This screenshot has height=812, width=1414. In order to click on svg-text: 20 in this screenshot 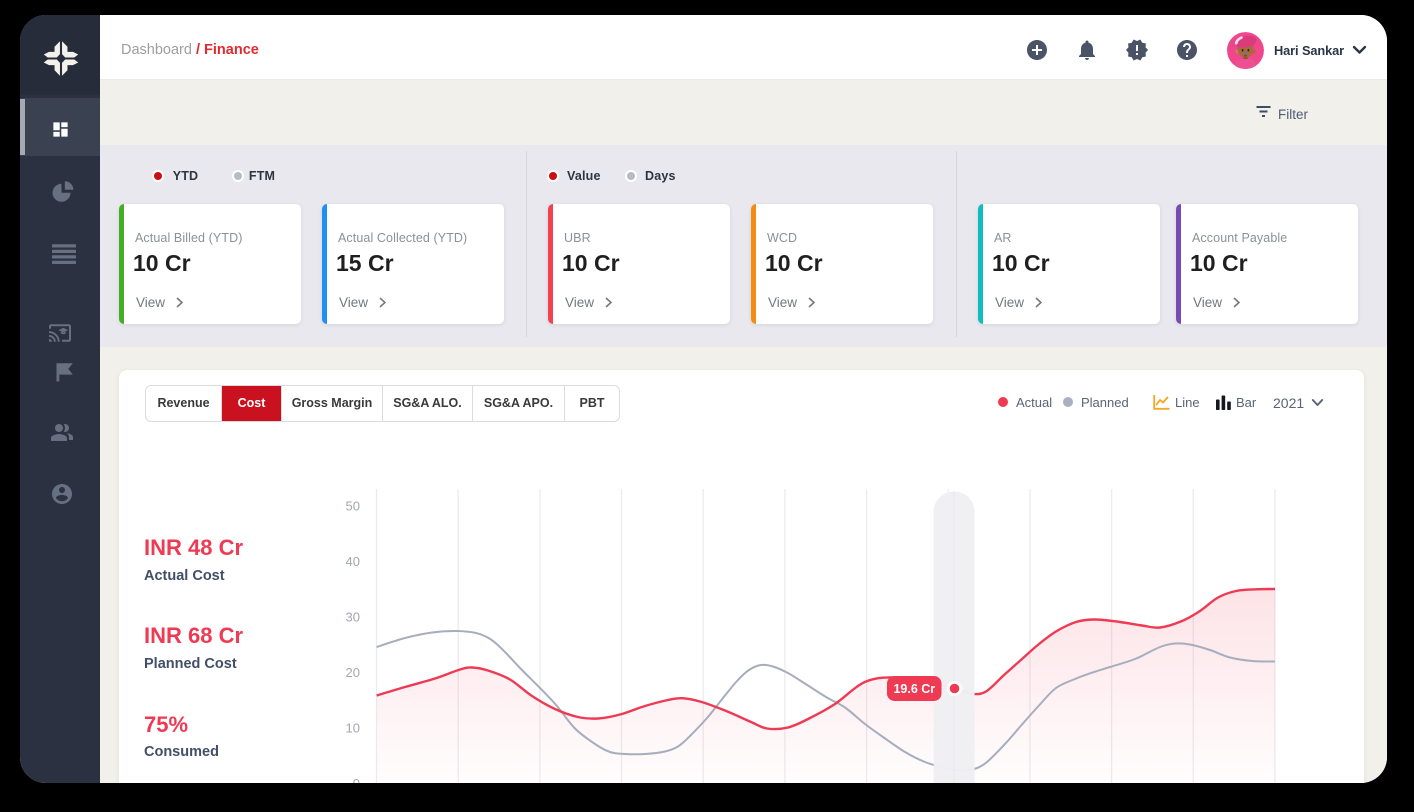, I will do `click(353, 672)`.